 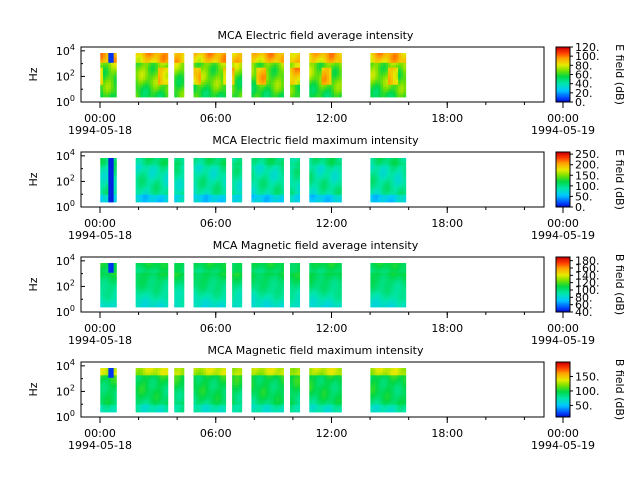 What do you see at coordinates (619, 284) in the screenshot?
I see `colorbar-label: B field (dB)` at bounding box center [619, 284].